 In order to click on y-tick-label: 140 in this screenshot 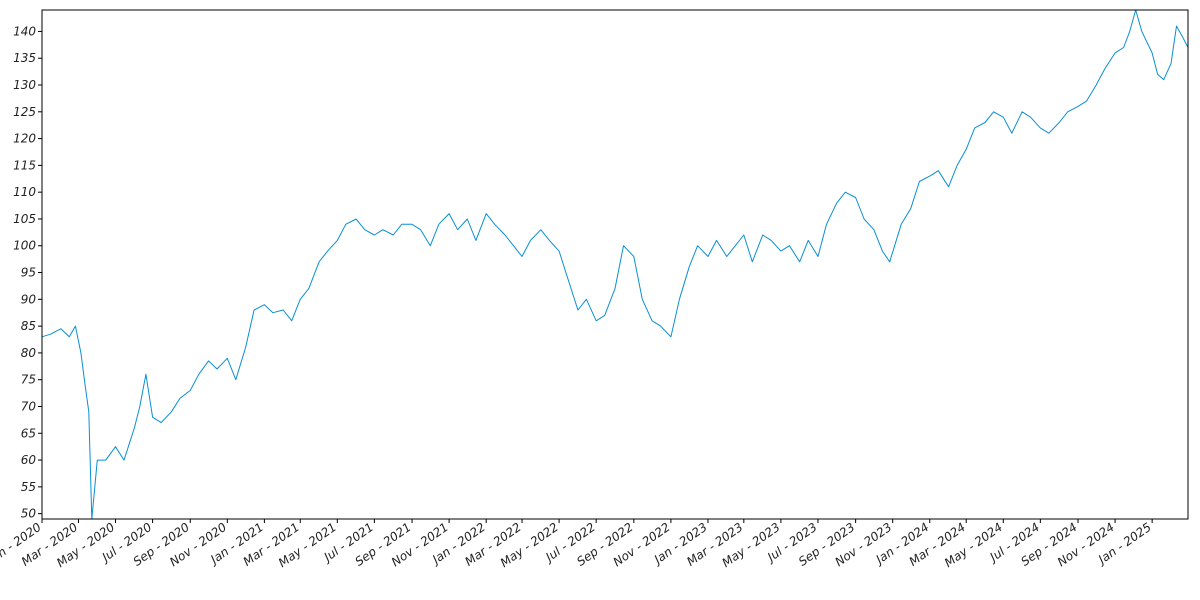, I will do `click(24, 31)`.